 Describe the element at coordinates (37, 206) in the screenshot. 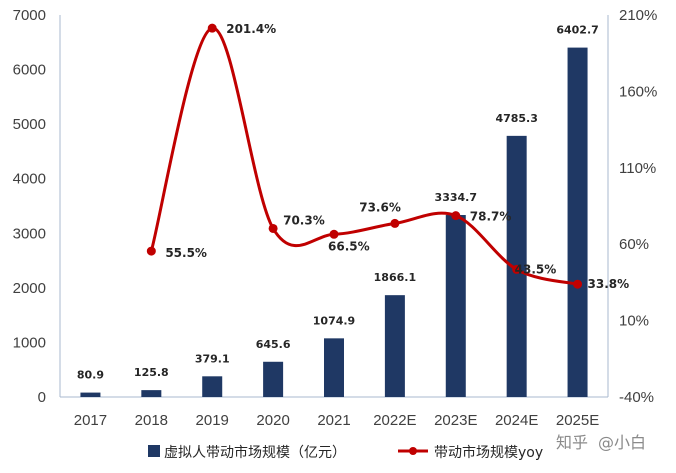

I see `left-y-axis: 0 1000 2000 3000 4000 5000 6000 7000` at that location.